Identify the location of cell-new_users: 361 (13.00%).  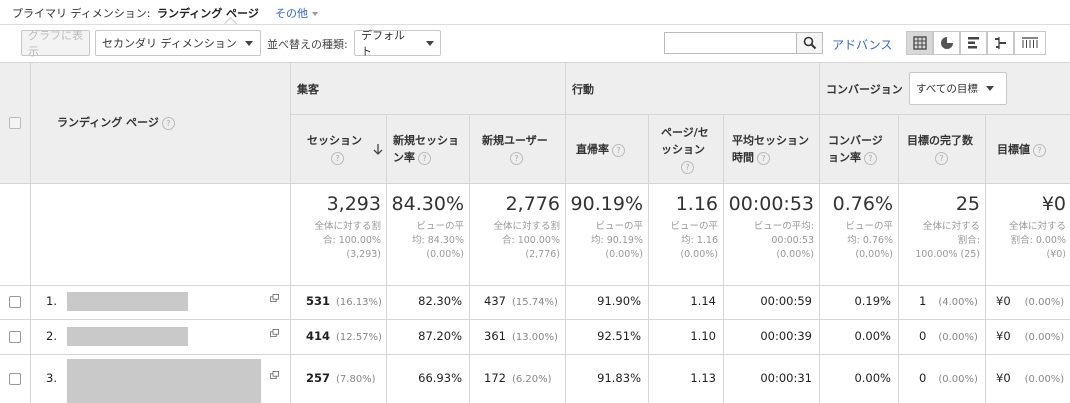
(521, 336).